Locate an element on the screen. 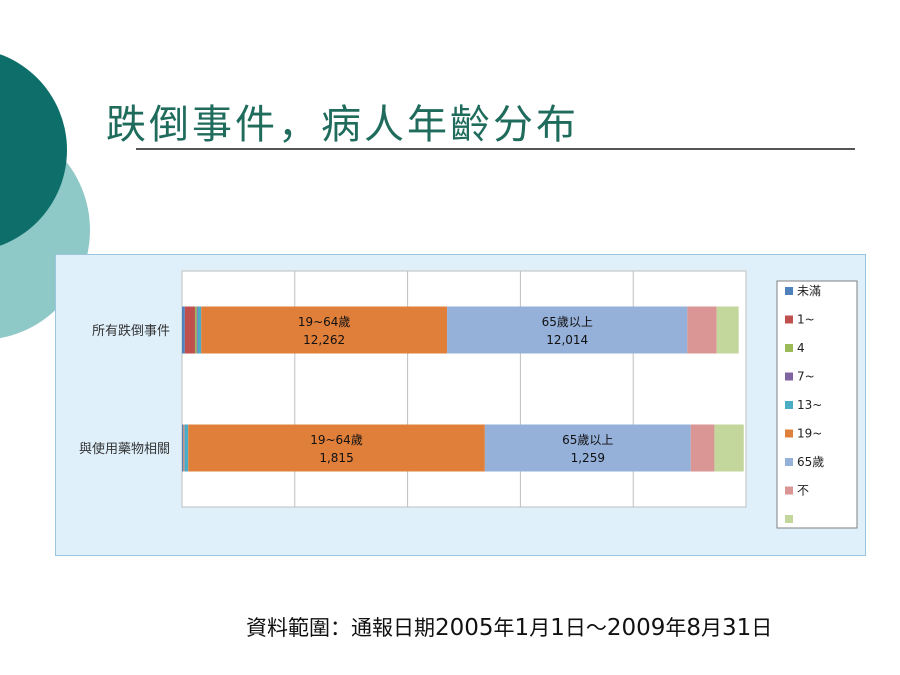  source-year-start: 2005 is located at coordinates (464, 628).